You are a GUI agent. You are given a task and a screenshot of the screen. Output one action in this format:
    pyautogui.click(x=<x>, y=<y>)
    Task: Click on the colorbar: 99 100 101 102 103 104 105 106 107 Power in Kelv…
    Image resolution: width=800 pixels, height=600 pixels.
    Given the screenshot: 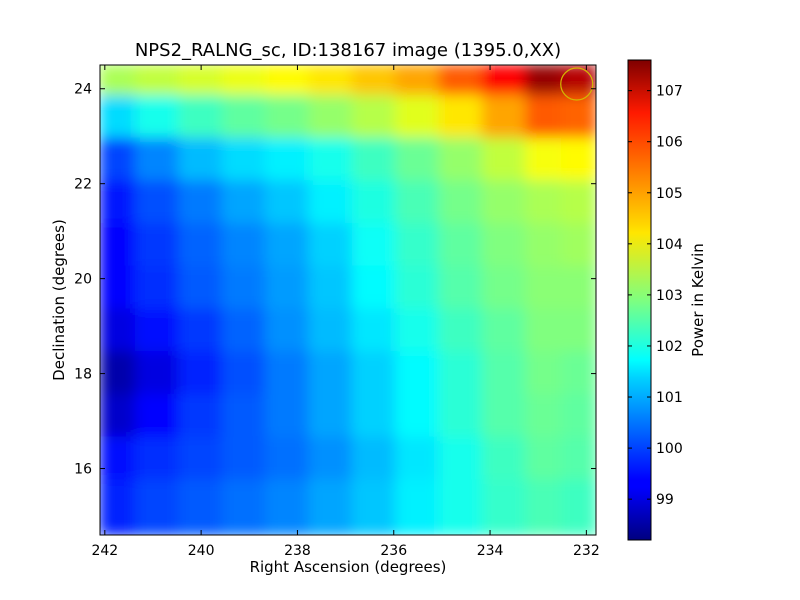 What is the action you would take?
    pyautogui.click(x=667, y=300)
    